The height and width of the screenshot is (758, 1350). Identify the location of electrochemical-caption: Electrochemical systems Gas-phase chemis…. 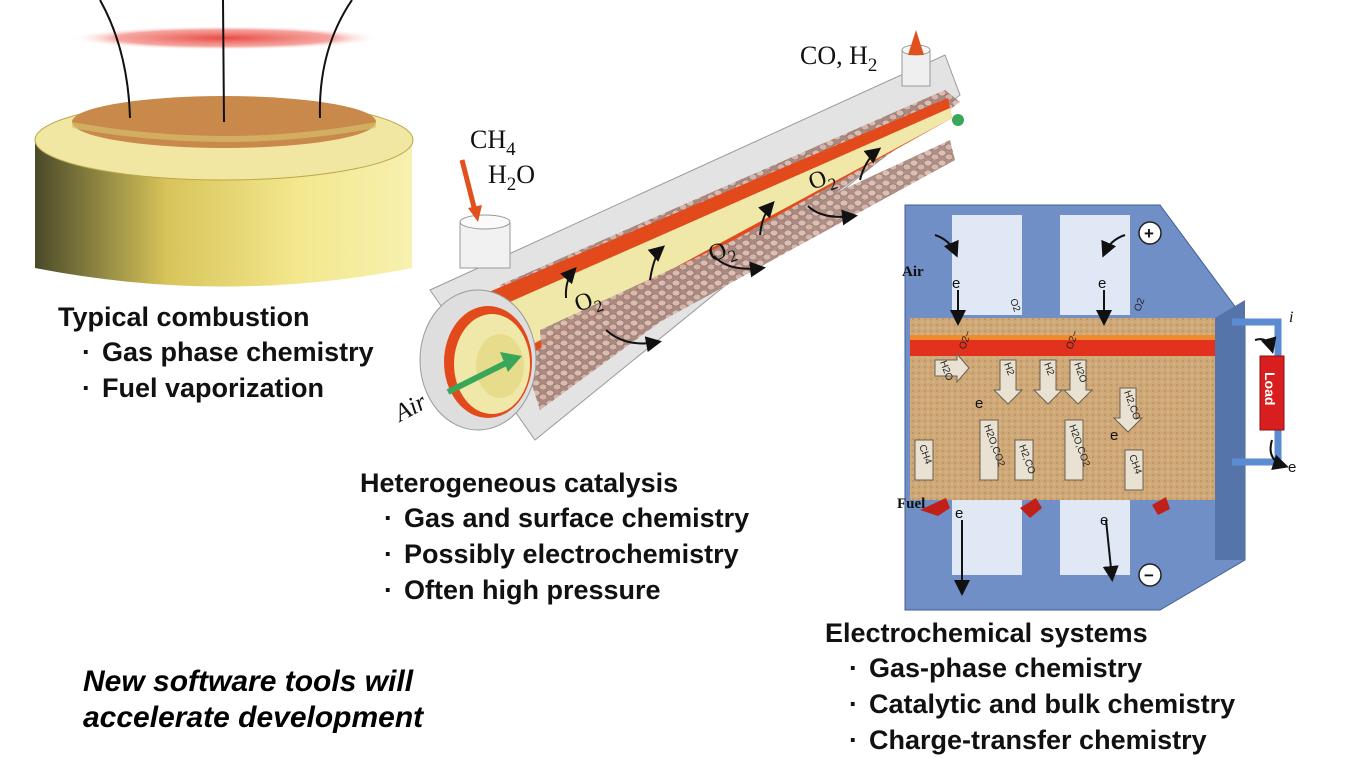
(1030, 687).